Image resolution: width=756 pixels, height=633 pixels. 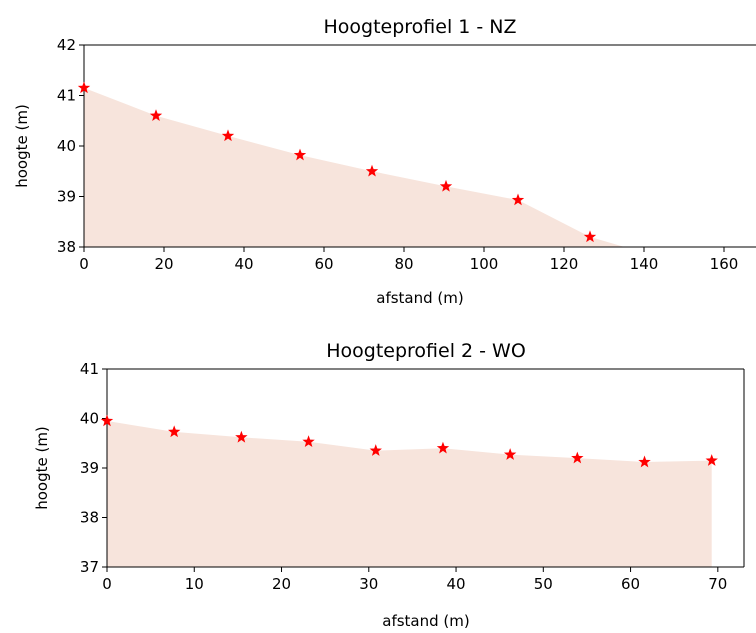 What do you see at coordinates (66, 45) in the screenshot?
I see `chart-1-y-tick-label: 42` at bounding box center [66, 45].